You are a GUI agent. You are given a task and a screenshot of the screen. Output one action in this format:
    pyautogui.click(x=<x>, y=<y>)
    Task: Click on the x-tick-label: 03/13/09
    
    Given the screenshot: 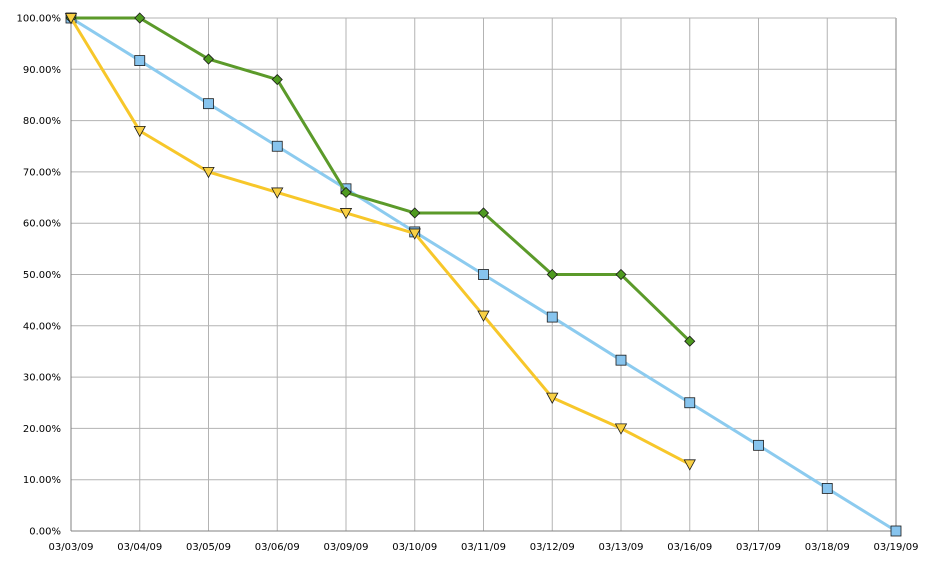 What is the action you would take?
    pyautogui.click(x=621, y=547)
    